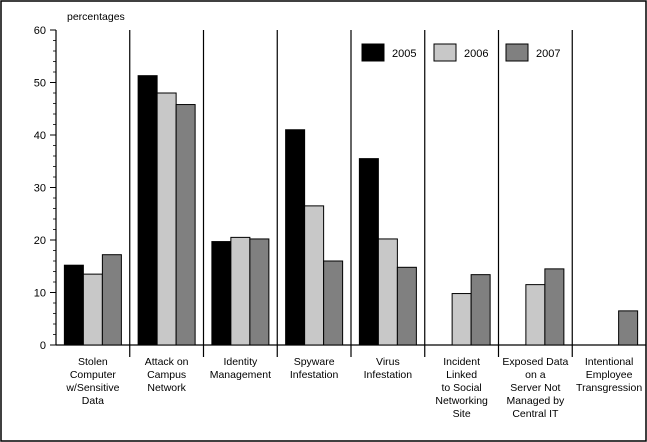 This screenshot has width=647, height=442. Describe the element at coordinates (373, 52) in the screenshot. I see `legend-swatch-2005` at that location.